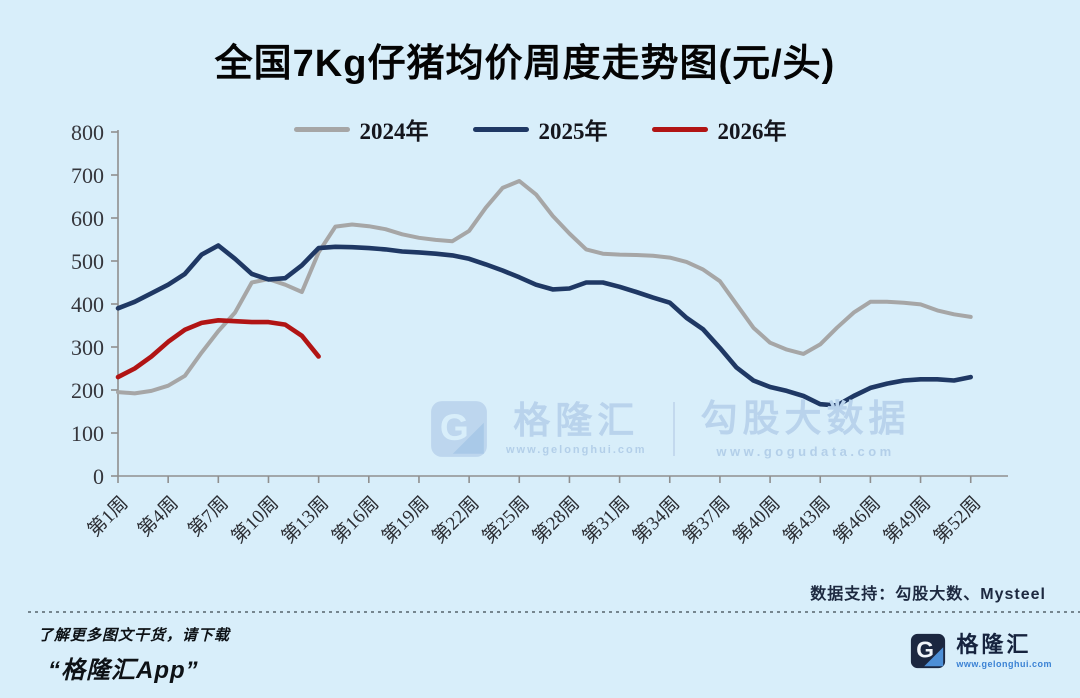 Image resolution: width=1080 pixels, height=698 pixels. I want to click on legend-item-2026年: 2026年, so click(719, 129).